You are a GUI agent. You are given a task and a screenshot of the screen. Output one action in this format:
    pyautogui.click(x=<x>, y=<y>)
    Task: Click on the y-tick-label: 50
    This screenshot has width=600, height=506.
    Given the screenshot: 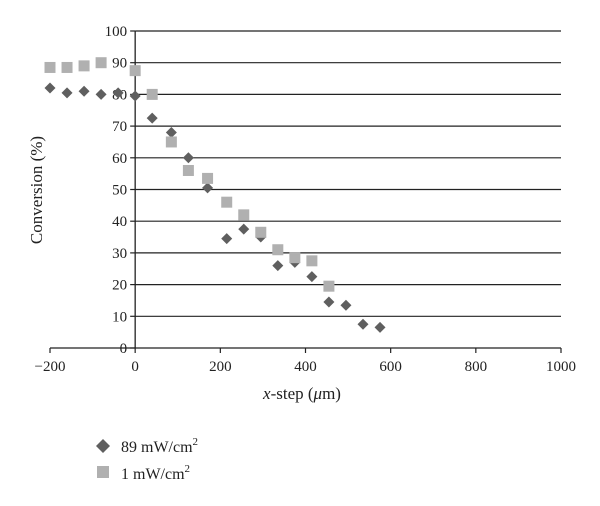 What is the action you would take?
    pyautogui.click(x=119, y=191)
    